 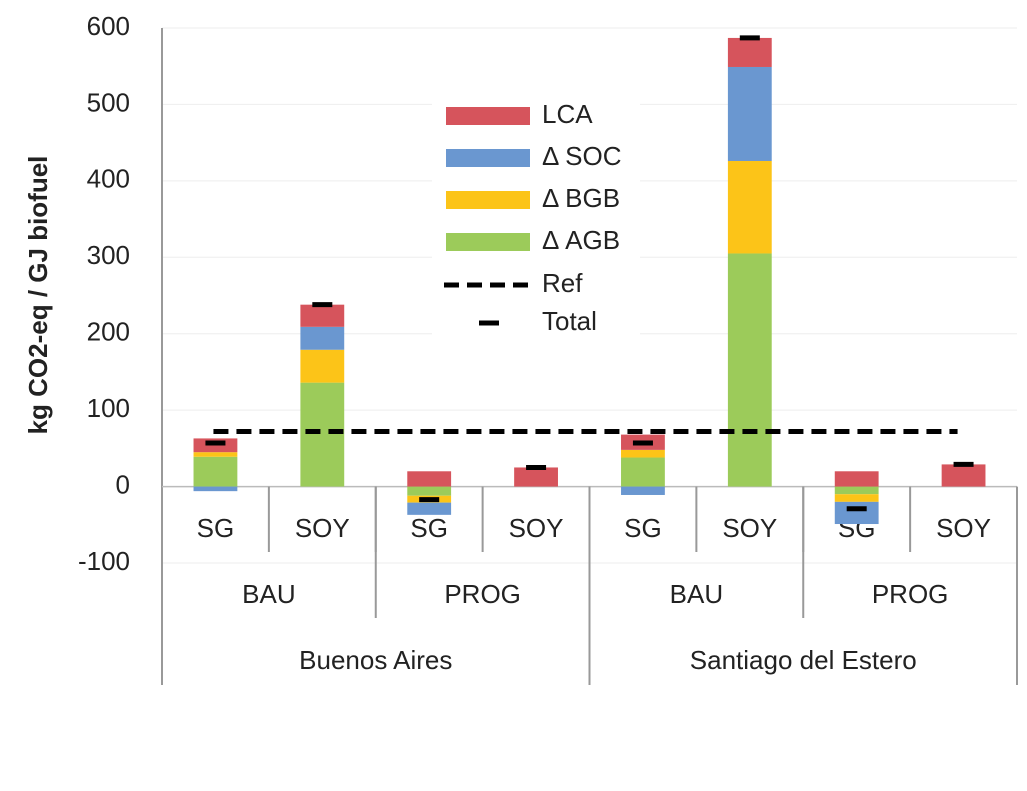 I want to click on legend-label: Δ AGB, so click(x=581, y=240).